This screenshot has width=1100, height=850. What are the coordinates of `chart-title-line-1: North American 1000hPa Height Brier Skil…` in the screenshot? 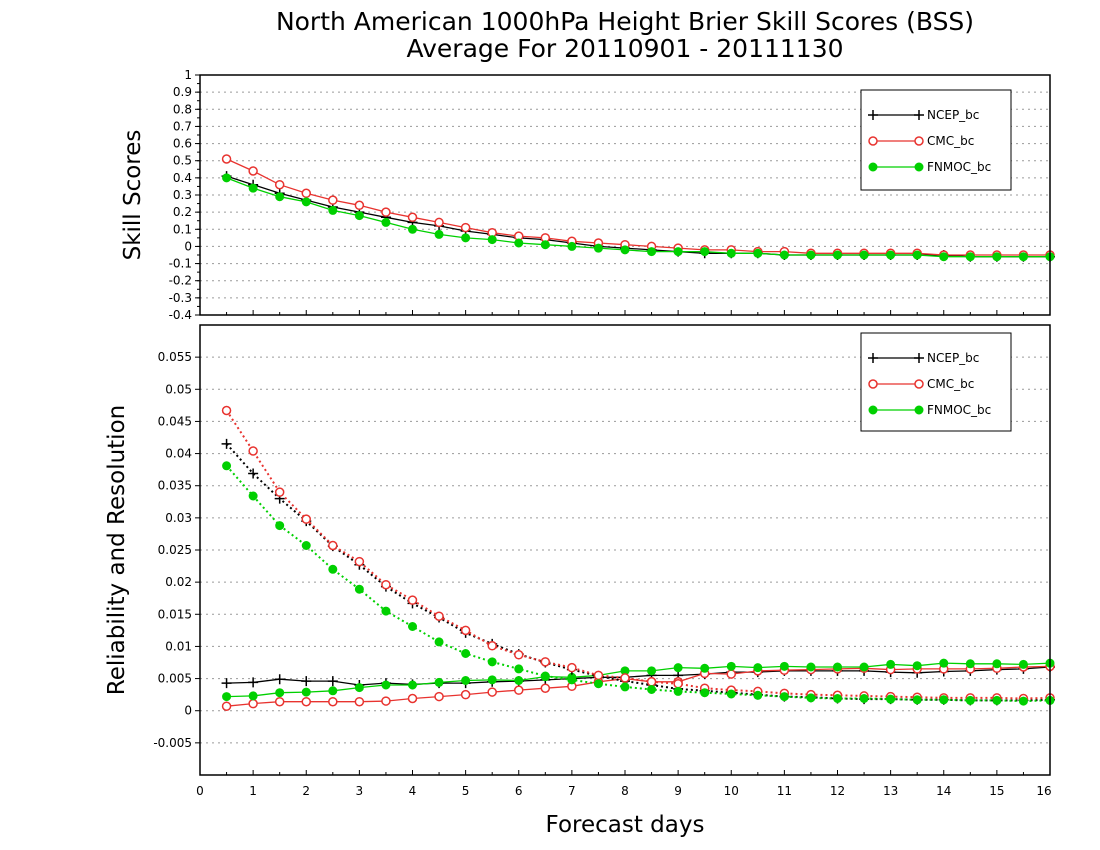 It's located at (625, 21).